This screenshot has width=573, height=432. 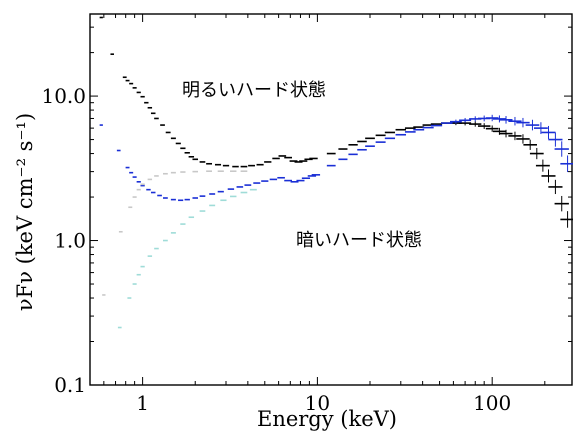 I want to click on annotation-dim-hard: 暗いハード状態, so click(x=359, y=240).